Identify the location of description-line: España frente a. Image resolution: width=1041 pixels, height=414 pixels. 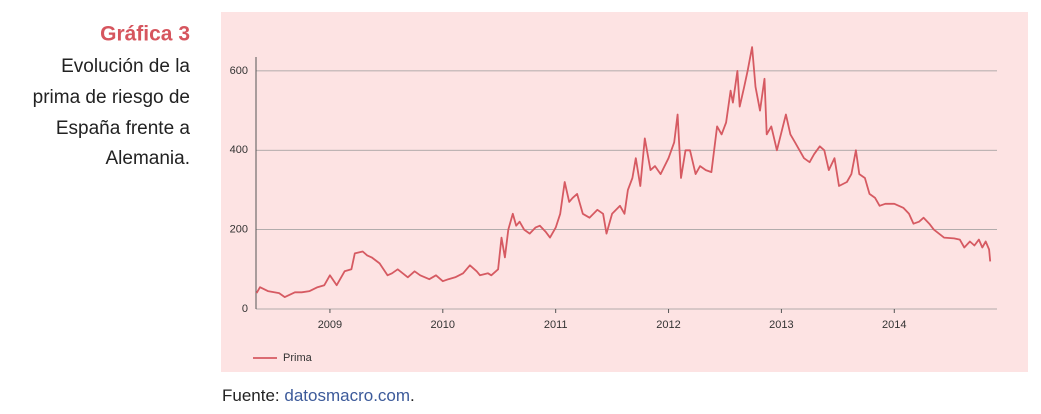
(123, 128).